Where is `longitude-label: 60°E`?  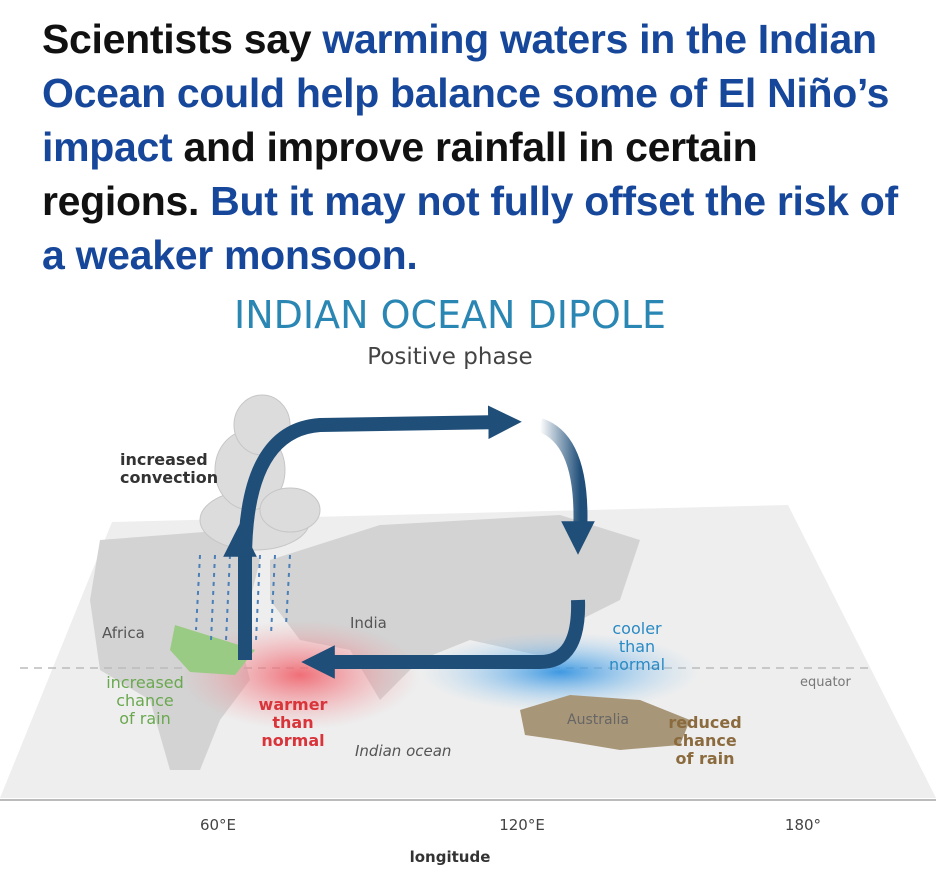
longitude-label: 60°E is located at coordinates (218, 825).